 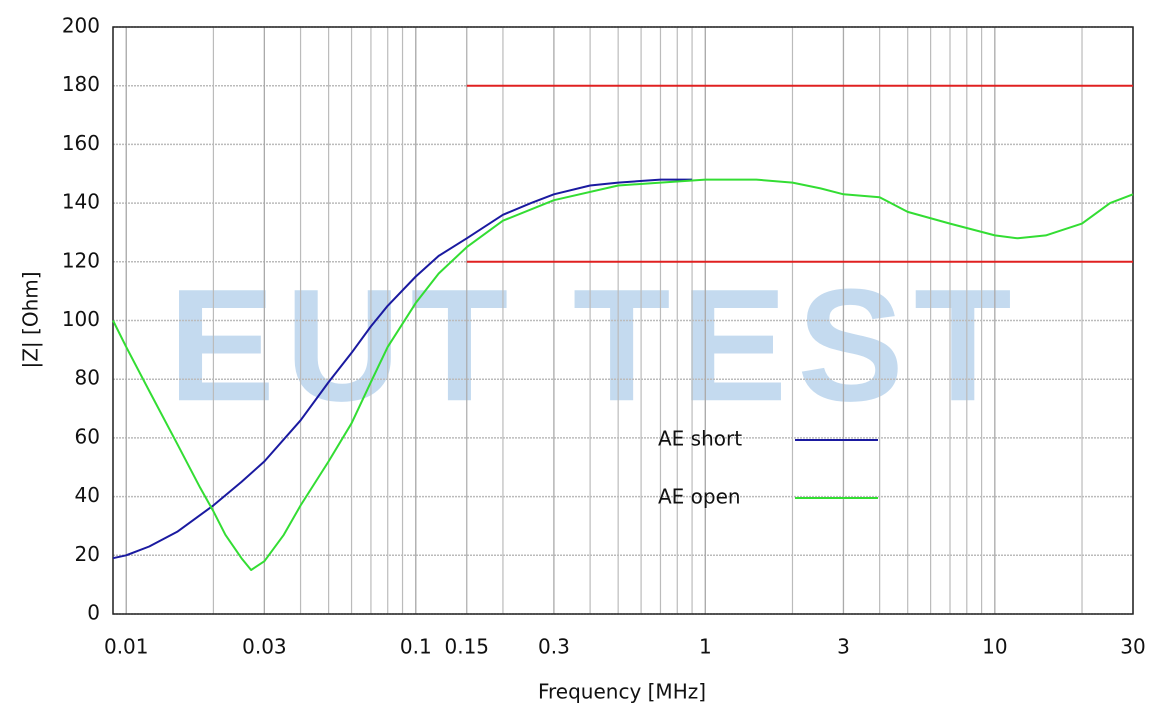 I want to click on y-tick-label: 180, so click(x=81, y=84).